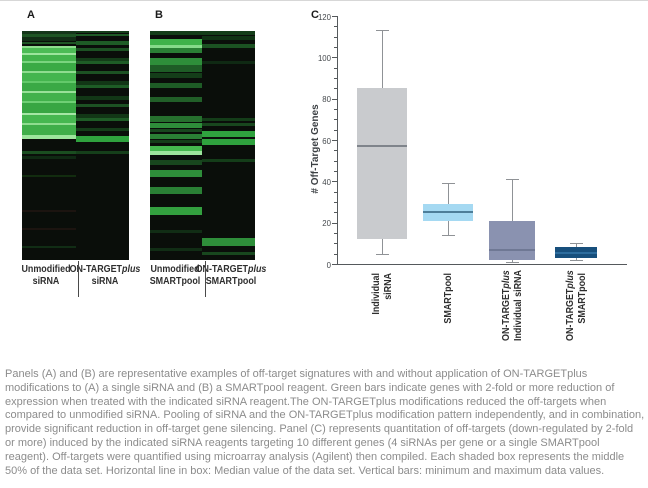 Image resolution: width=648 pixels, height=488 pixels. What do you see at coordinates (570, 305) in the screenshot?
I see `x-category-label-3-line: ON-TARGETplus` at bounding box center [570, 305].